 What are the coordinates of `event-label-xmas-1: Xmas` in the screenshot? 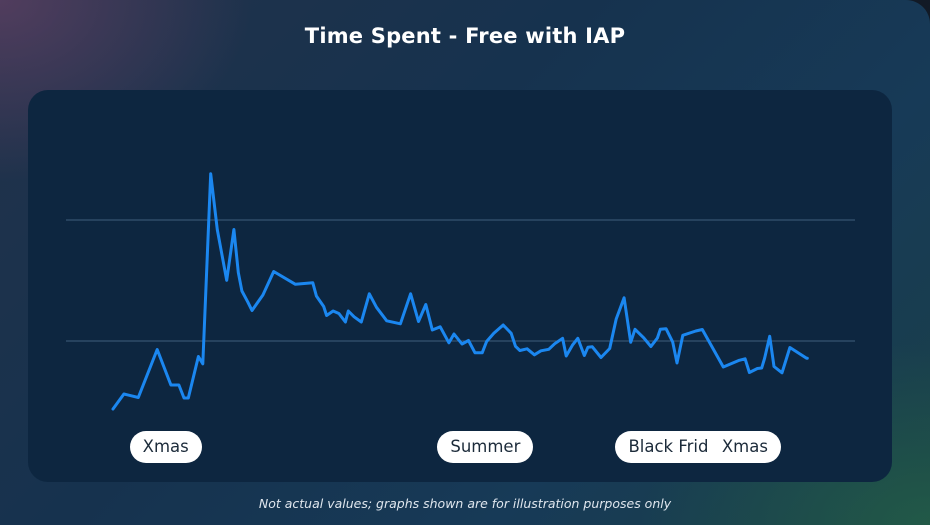 It's located at (165, 447).